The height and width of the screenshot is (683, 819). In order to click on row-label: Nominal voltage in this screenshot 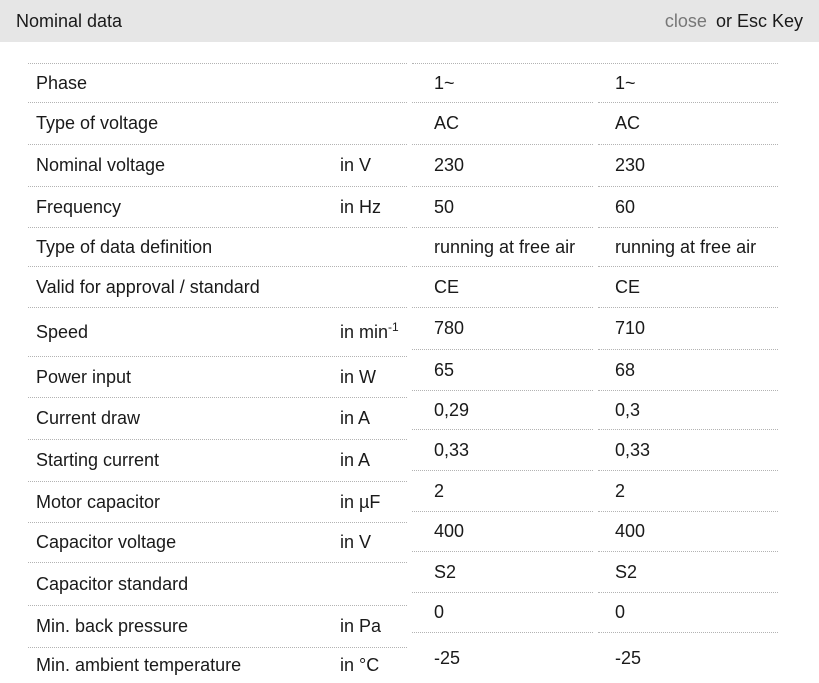, I will do `click(101, 165)`.